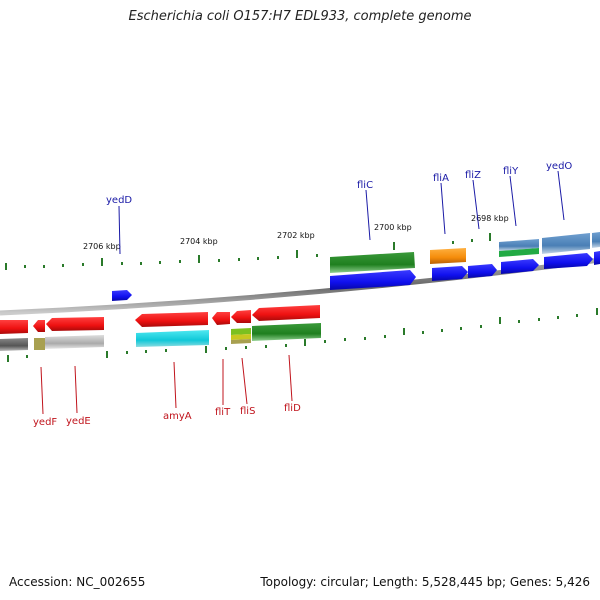 This screenshot has width=600, height=600. I want to click on gene-label-fliS: fliS, so click(247, 411).